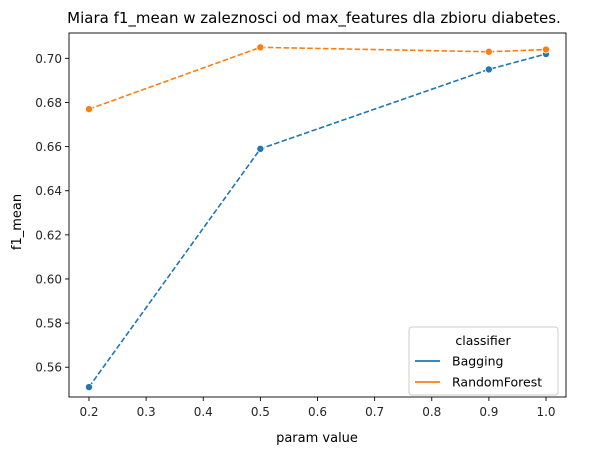 The image size is (601, 455). I want to click on series-line-randomforest, so click(317, 78).